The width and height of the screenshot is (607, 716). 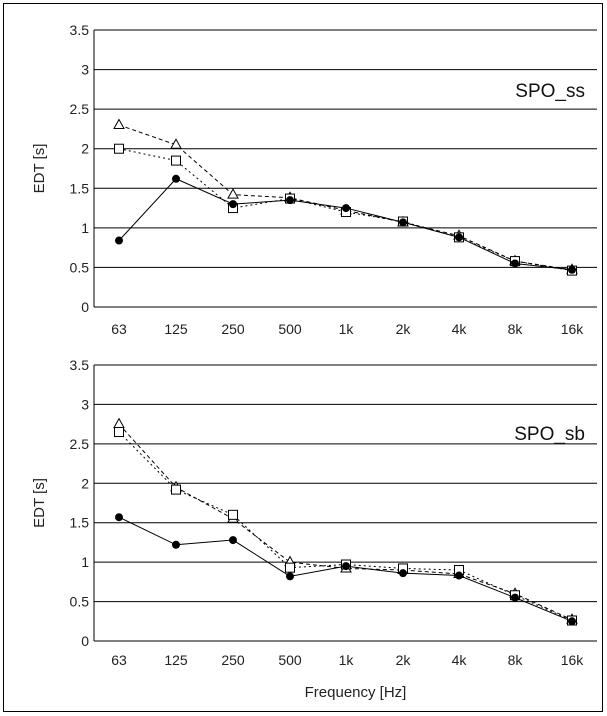 I want to click on x-axis-label: Frequency [Hz], so click(x=356, y=692).